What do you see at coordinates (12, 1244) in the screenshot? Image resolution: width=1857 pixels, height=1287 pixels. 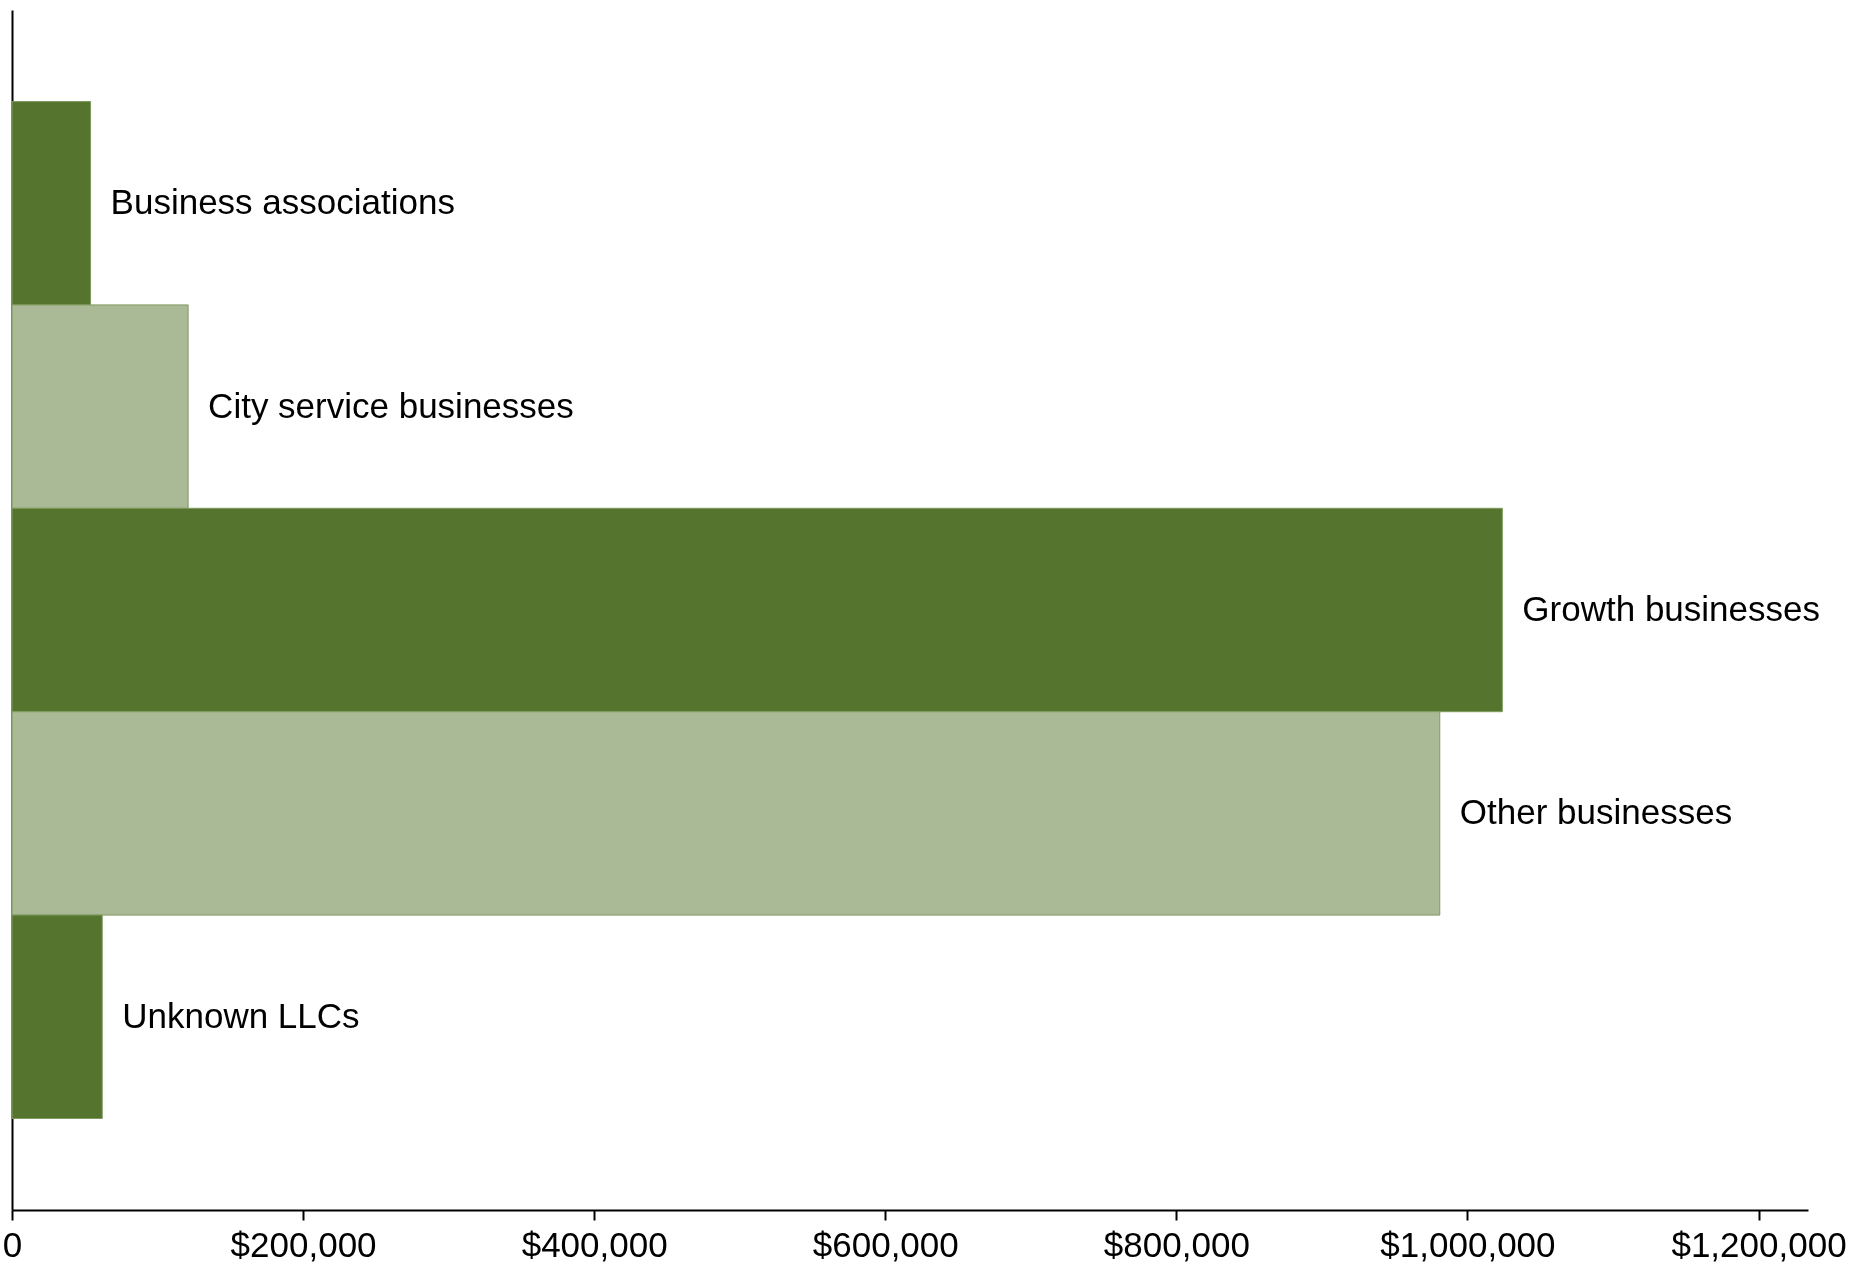 I see `x-tick-label: 0` at bounding box center [12, 1244].